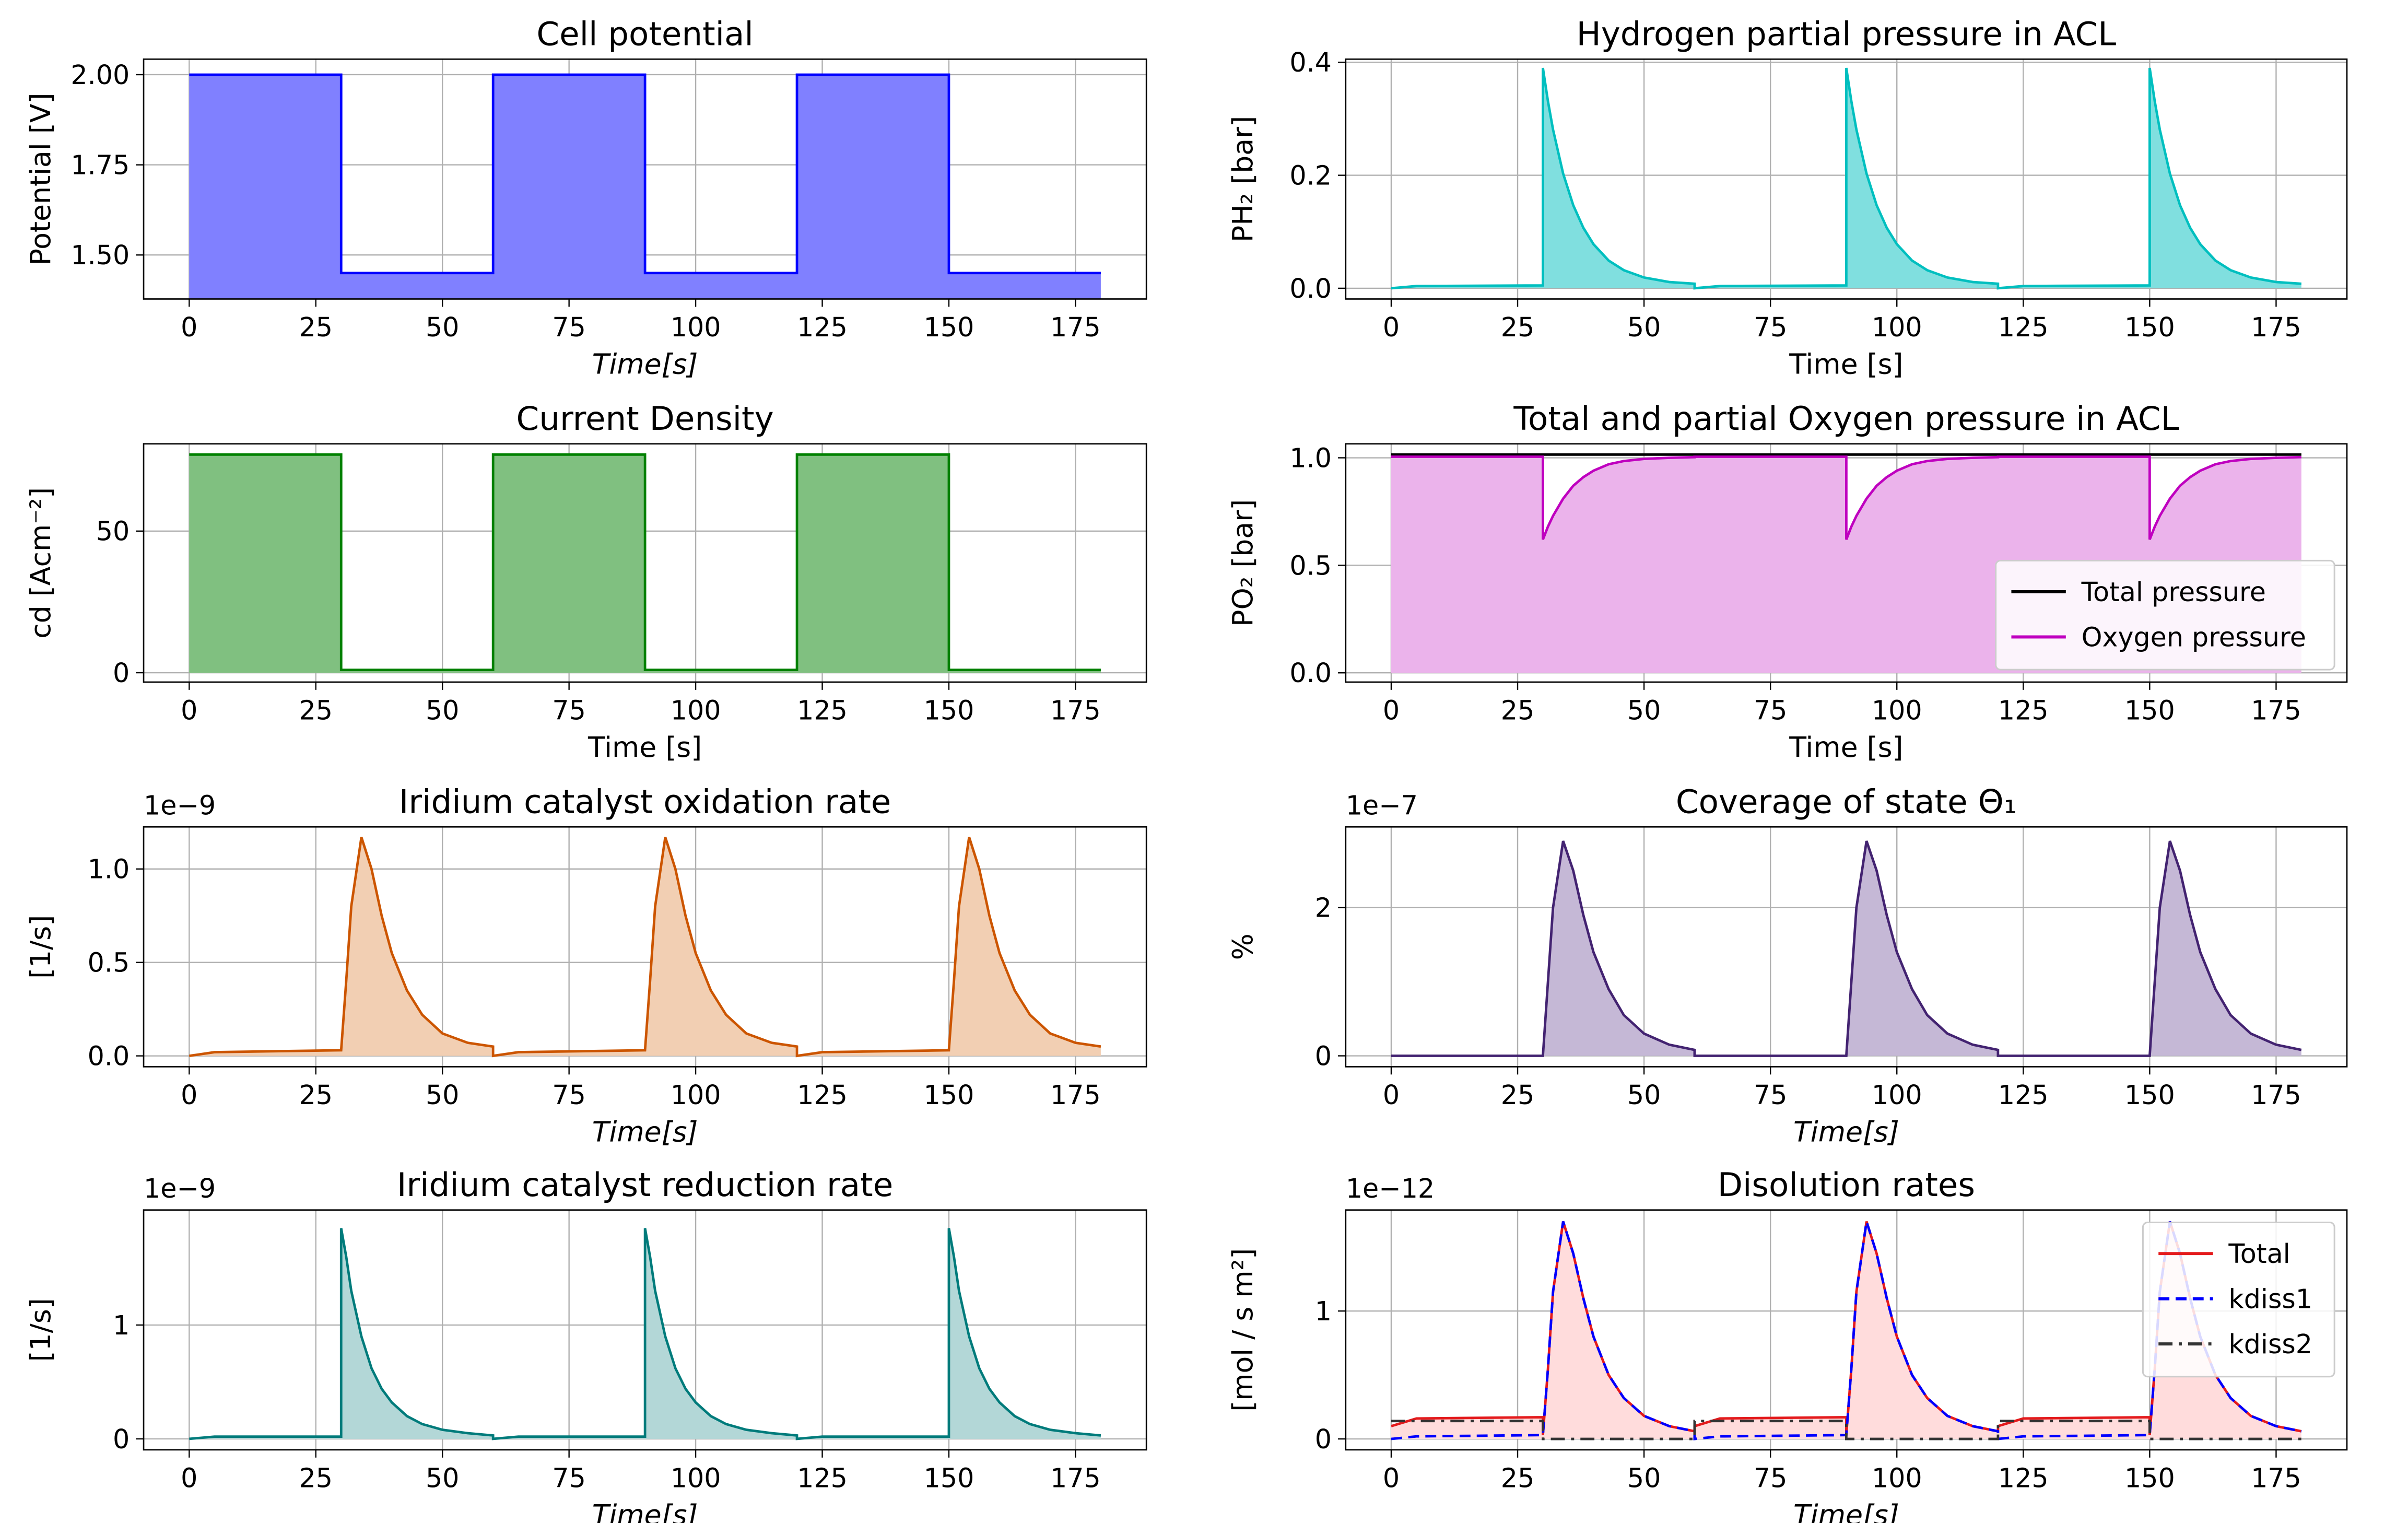 The width and height of the screenshot is (2408, 1523). Describe the element at coordinates (100, 164) in the screenshot. I see `y-tick-label: 1.75` at that location.